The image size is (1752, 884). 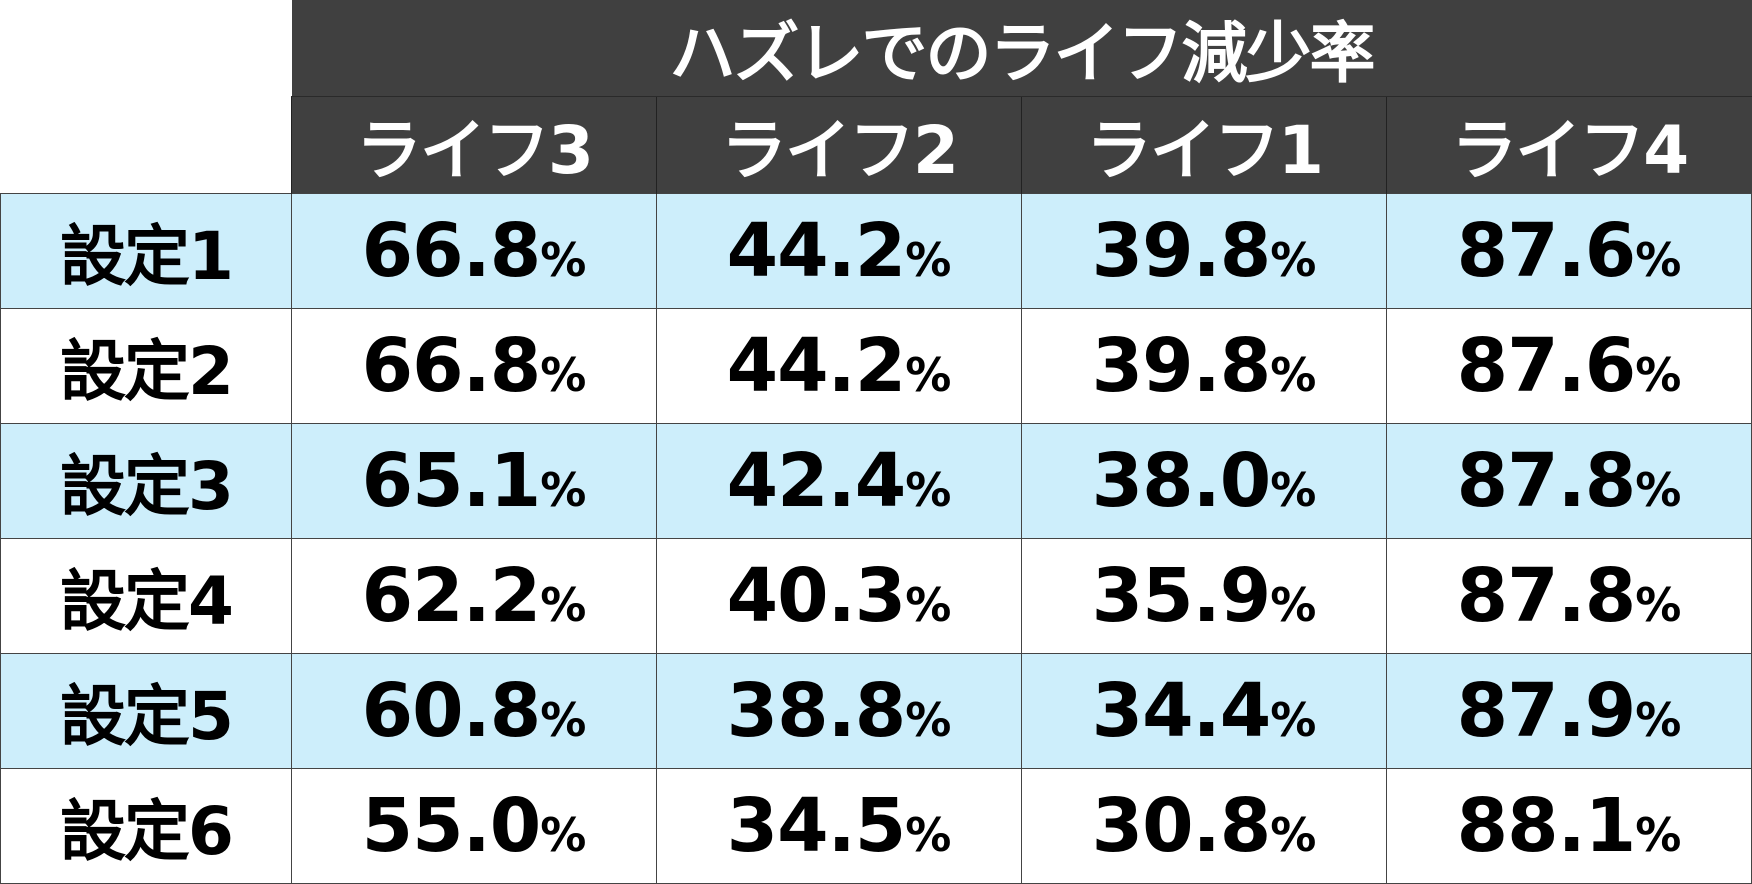 I want to click on table-row: 設定5 60.8% 38.8% 34.4% 87.9%, so click(x=876, y=711).